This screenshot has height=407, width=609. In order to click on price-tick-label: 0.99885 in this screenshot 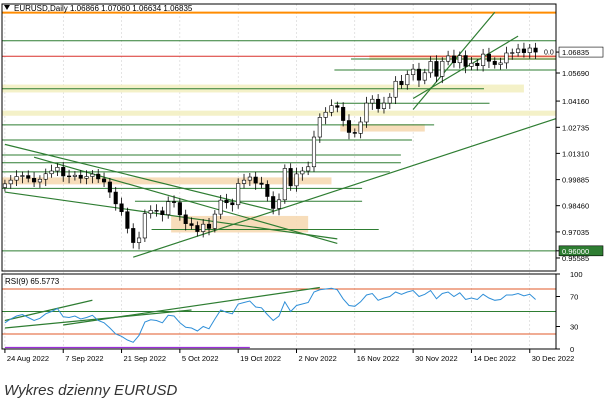, I will do `click(575, 180)`.